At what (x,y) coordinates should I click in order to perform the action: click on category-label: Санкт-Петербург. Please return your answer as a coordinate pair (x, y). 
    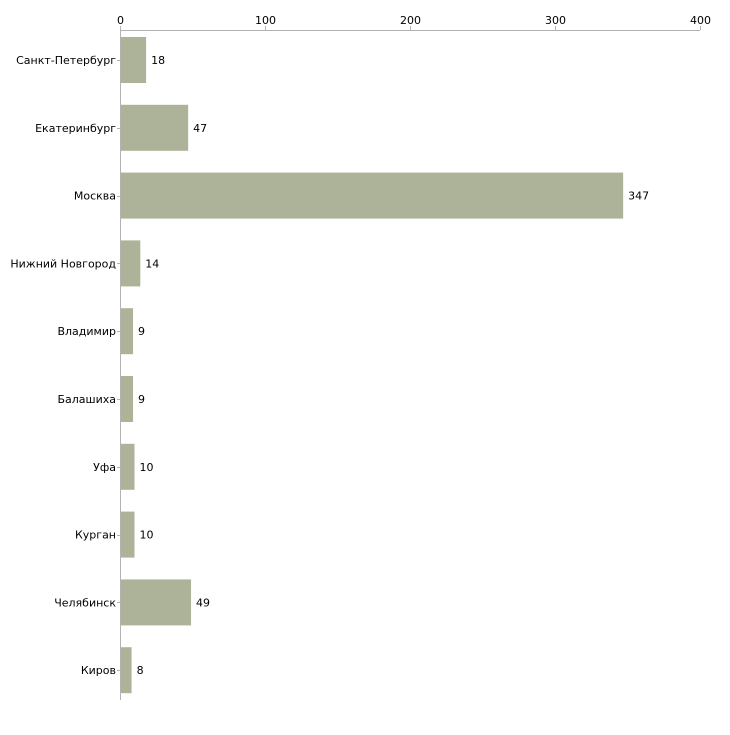
    Looking at the image, I should click on (66, 60).